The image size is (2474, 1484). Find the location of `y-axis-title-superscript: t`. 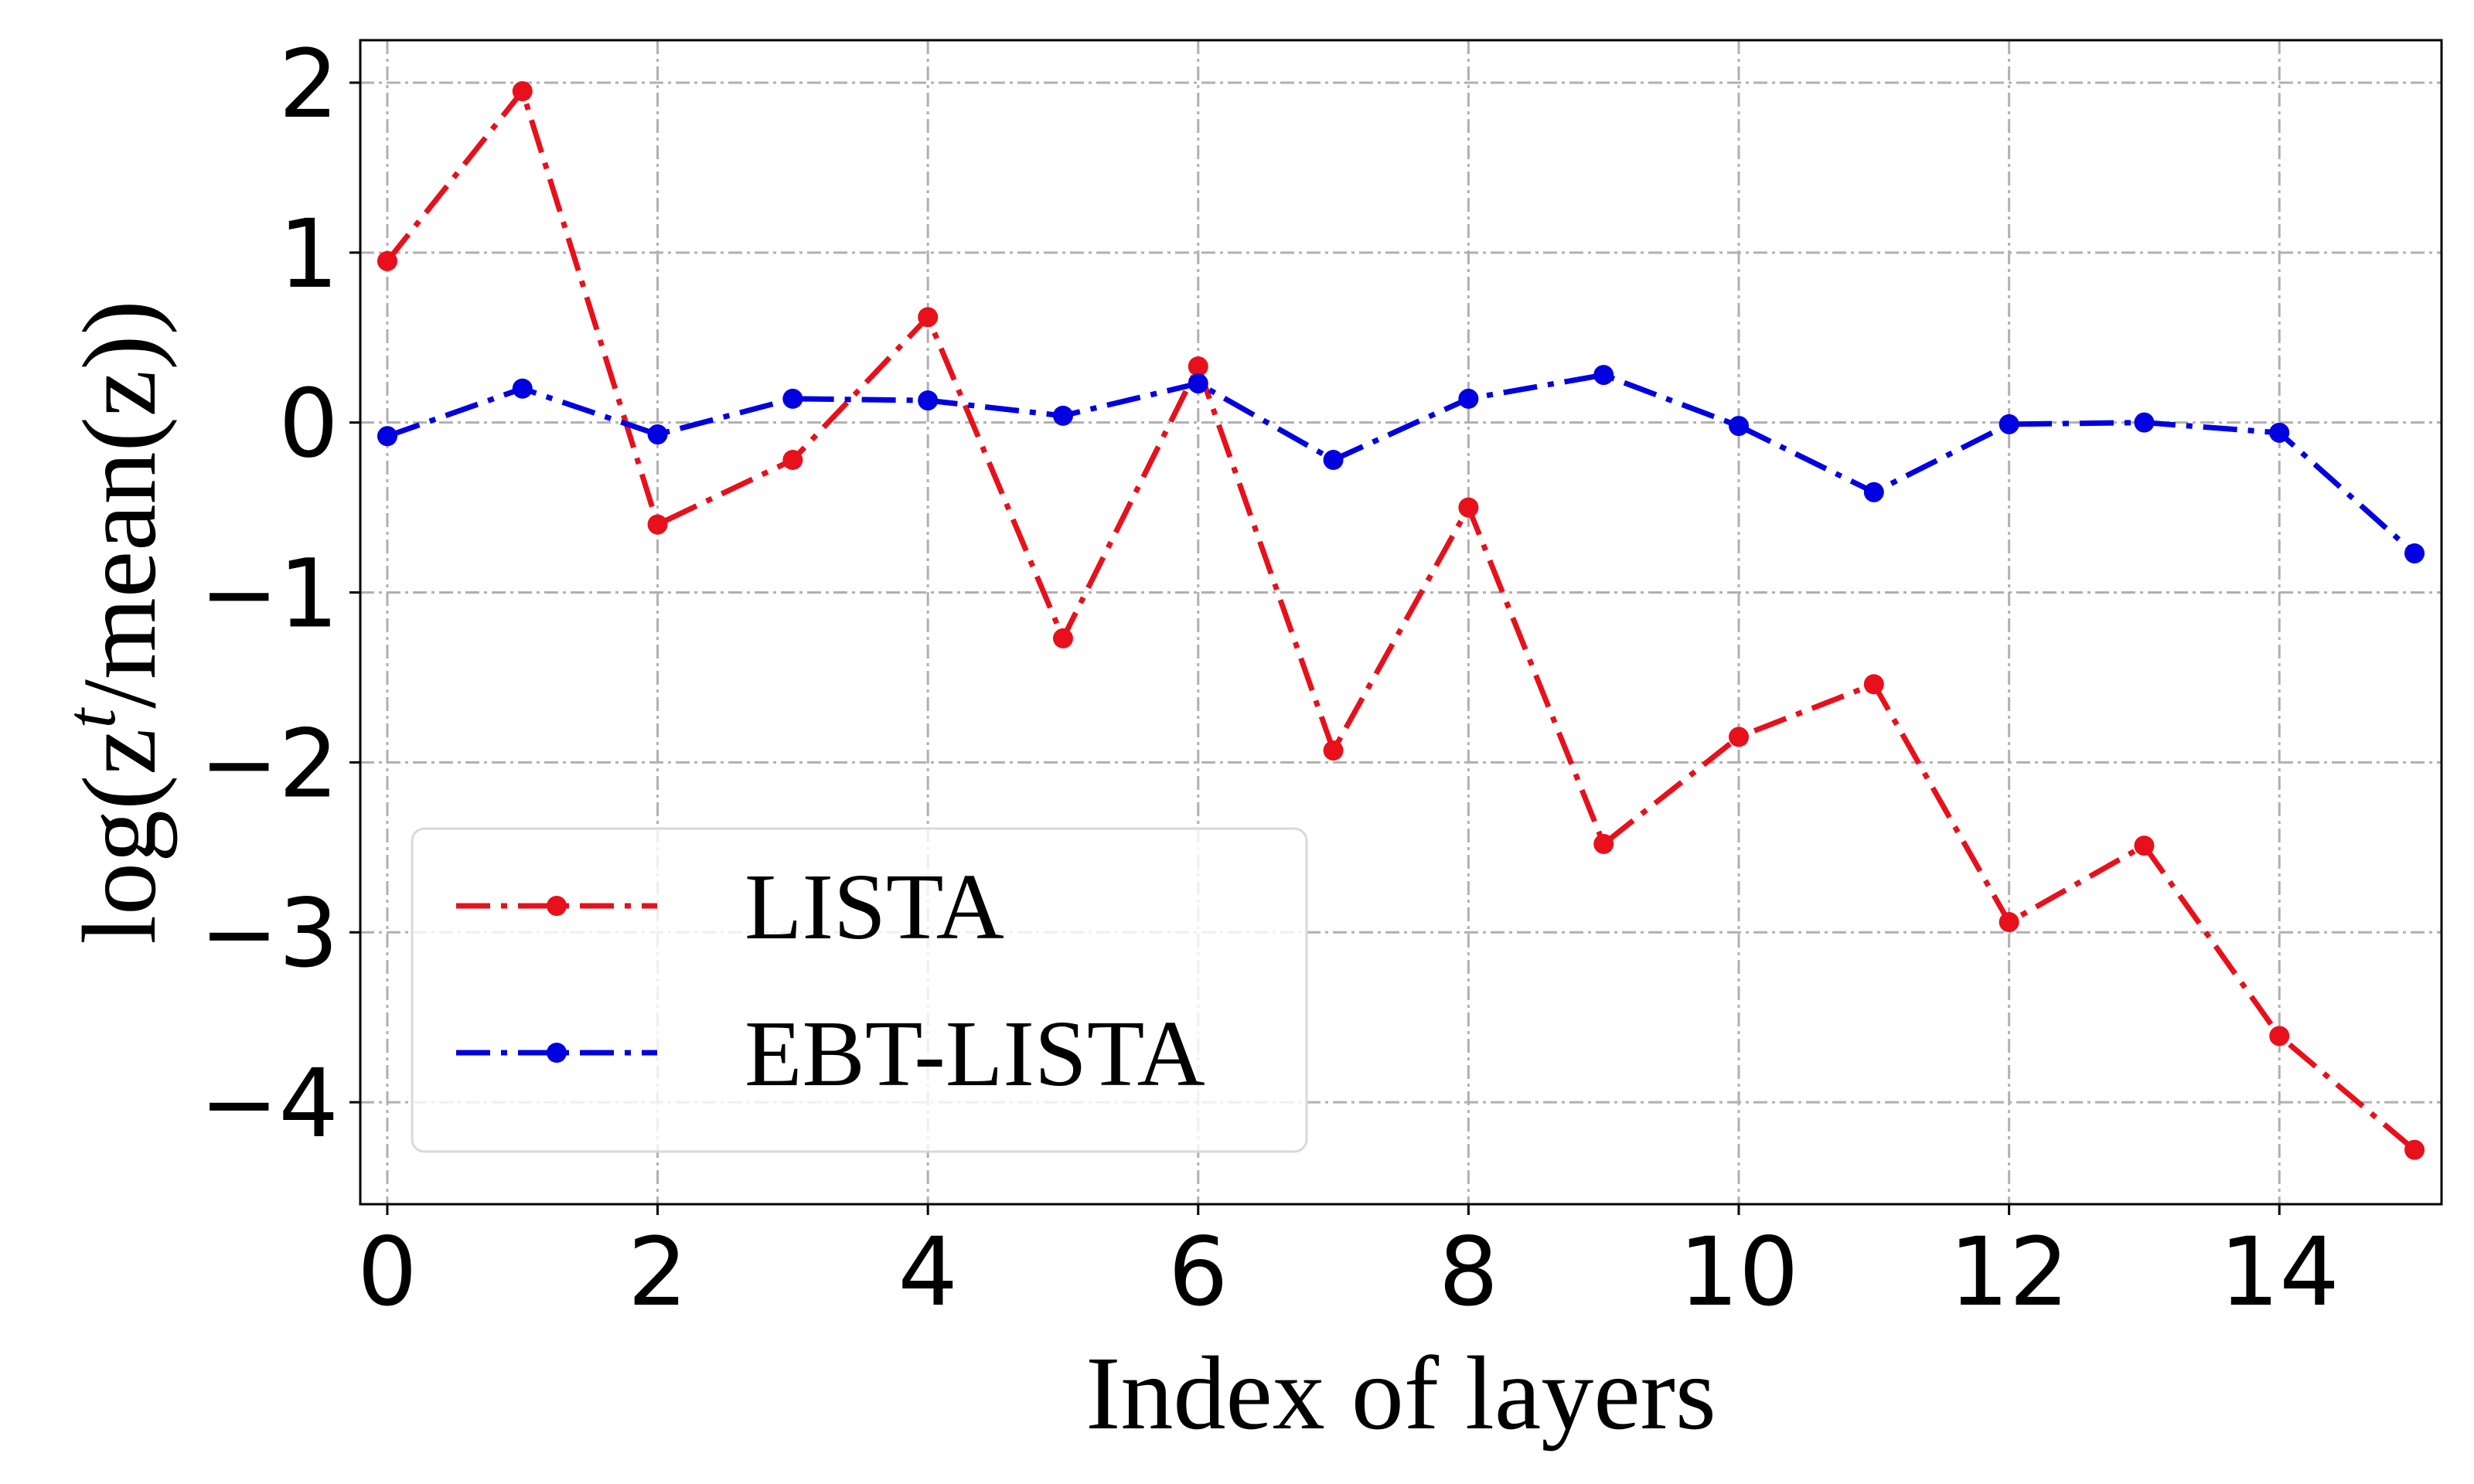

y-axis-title-superscript: t is located at coordinates (90, 717).